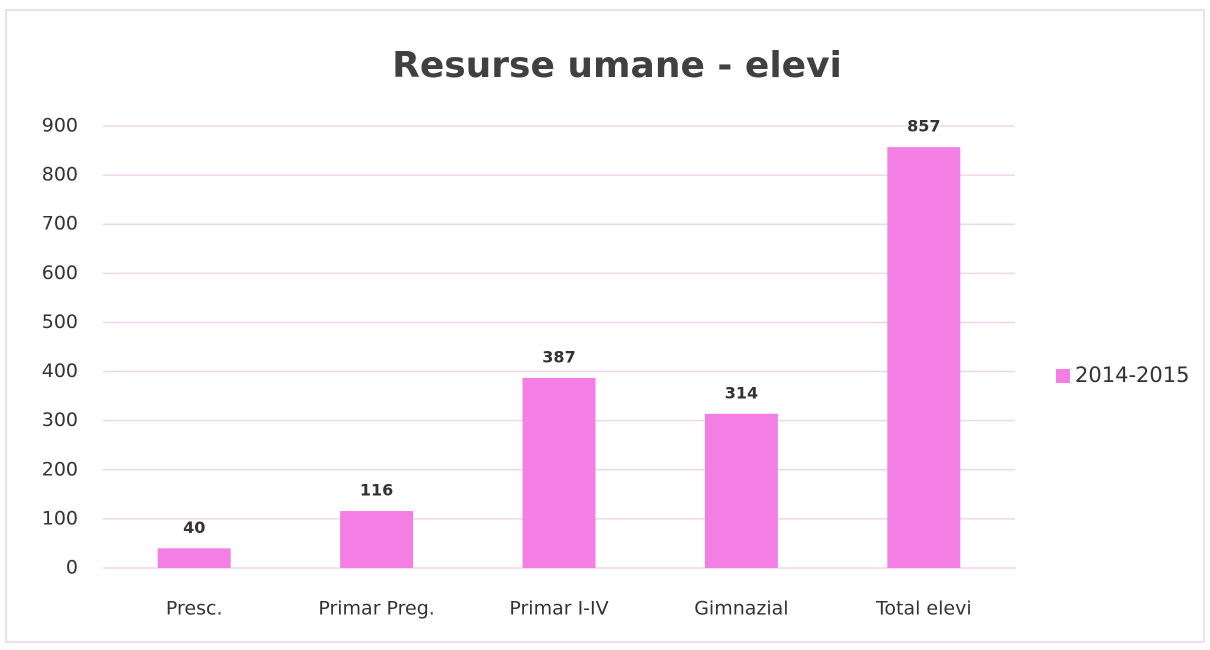 Image resolution: width=1210 pixels, height=650 pixels. What do you see at coordinates (60, 322) in the screenshot?
I see `y-tick-label: 500` at bounding box center [60, 322].